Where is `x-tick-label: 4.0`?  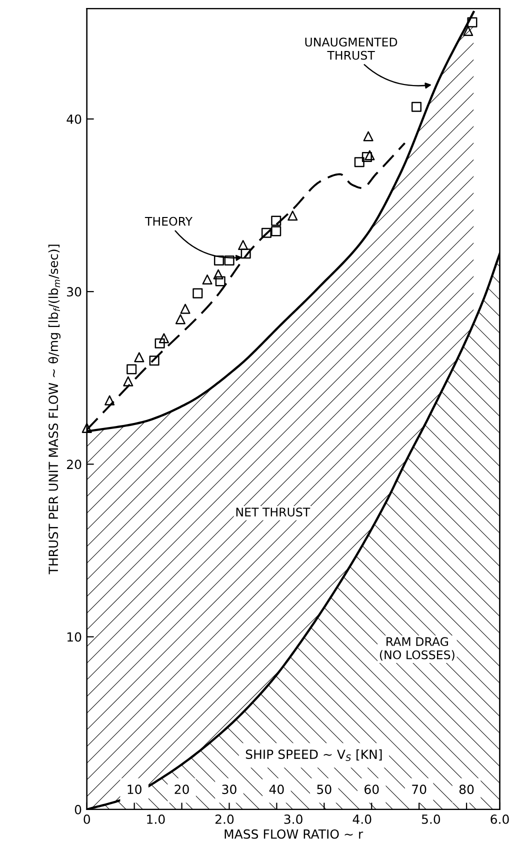 x-tick-label: 4.0 is located at coordinates (362, 819).